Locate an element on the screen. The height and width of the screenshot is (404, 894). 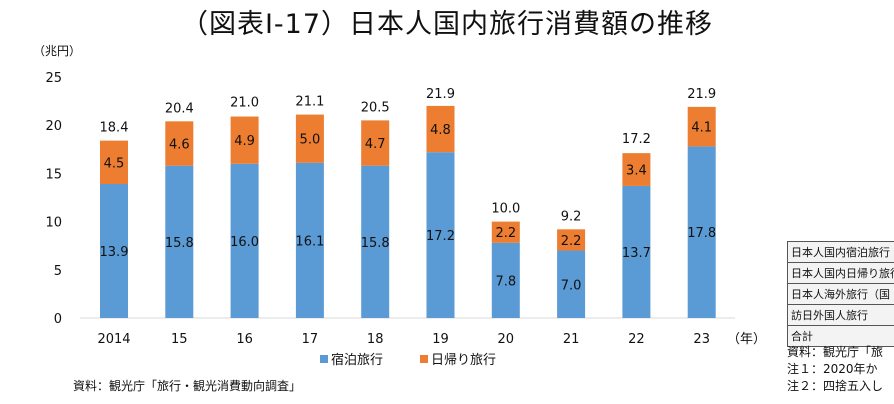
data-label-overnight: 16.0 is located at coordinates (244, 242).